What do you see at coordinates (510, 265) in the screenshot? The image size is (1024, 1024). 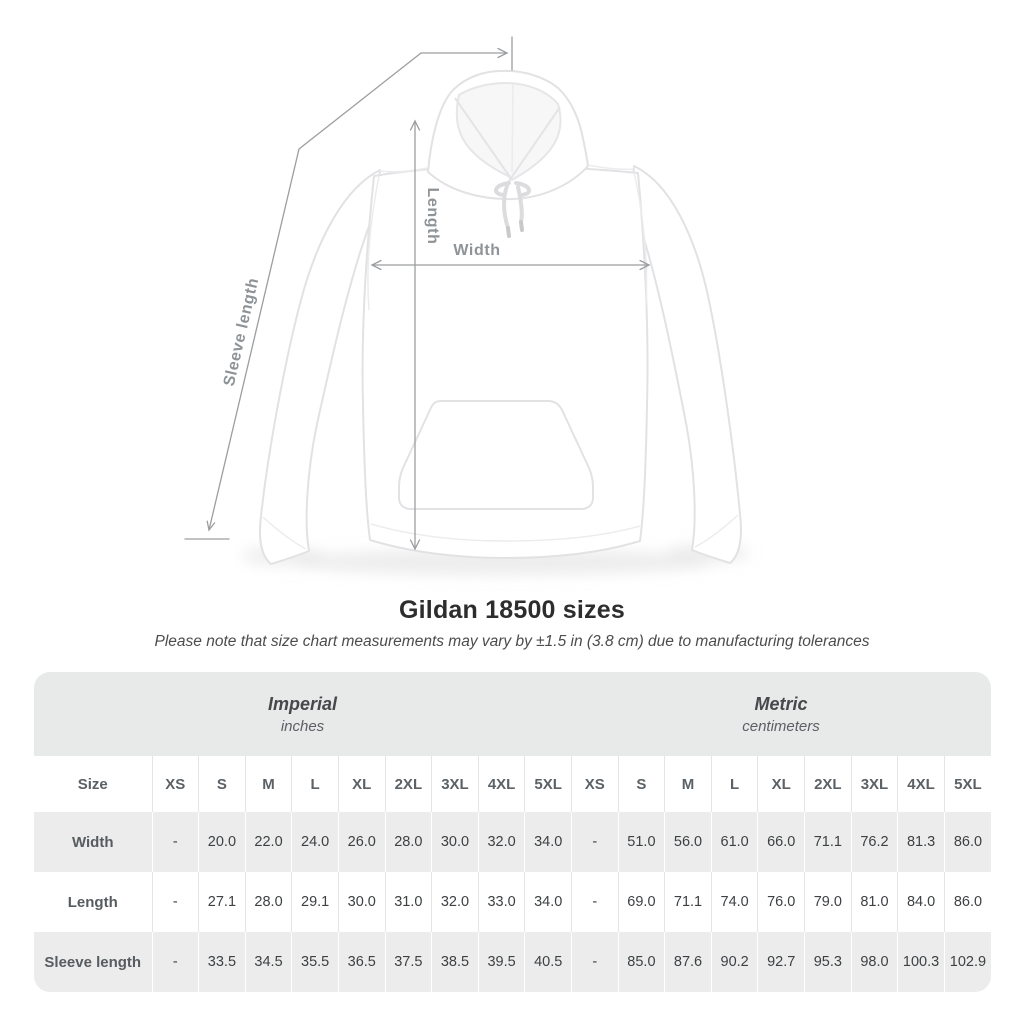 I see `width-arrow` at bounding box center [510, 265].